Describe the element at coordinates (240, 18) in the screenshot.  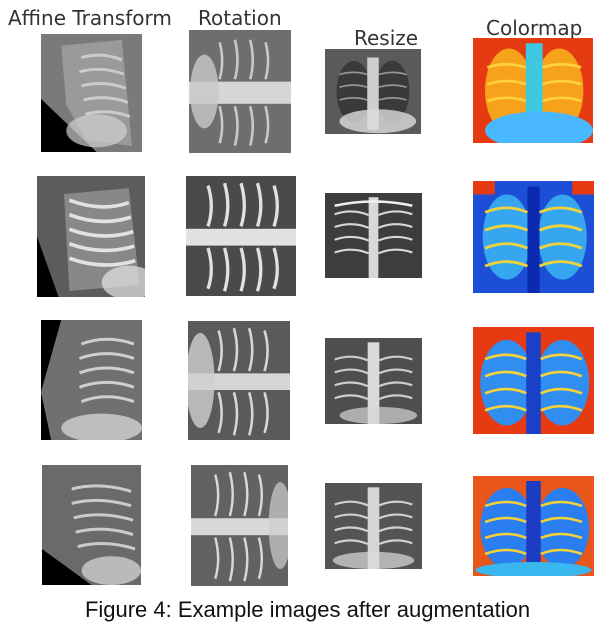
I see `column-title-rotation: Rotation` at that location.